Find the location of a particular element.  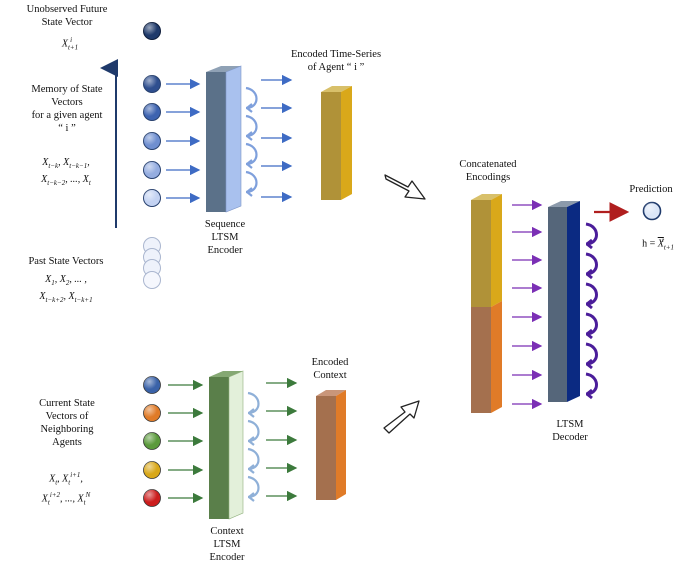

concatenated-line1: Concatenated is located at coordinates (488, 164).